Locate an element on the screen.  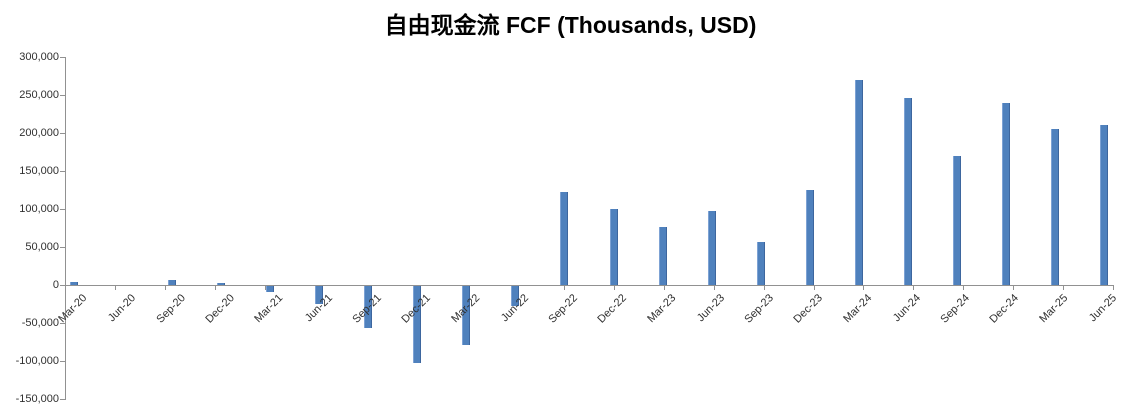
y-tick-label: 50,000 is located at coordinates (42, 247).